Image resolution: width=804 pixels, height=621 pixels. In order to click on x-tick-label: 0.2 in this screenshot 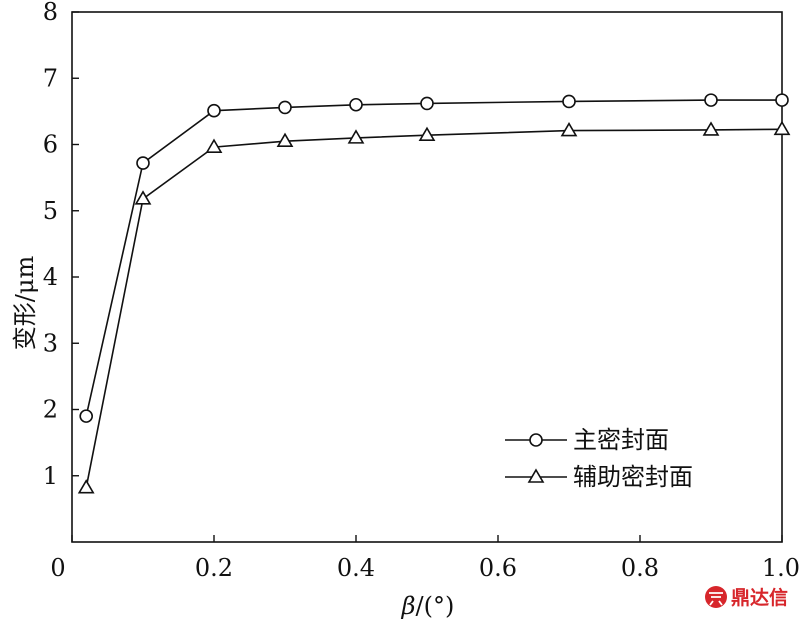, I will do `click(214, 568)`.